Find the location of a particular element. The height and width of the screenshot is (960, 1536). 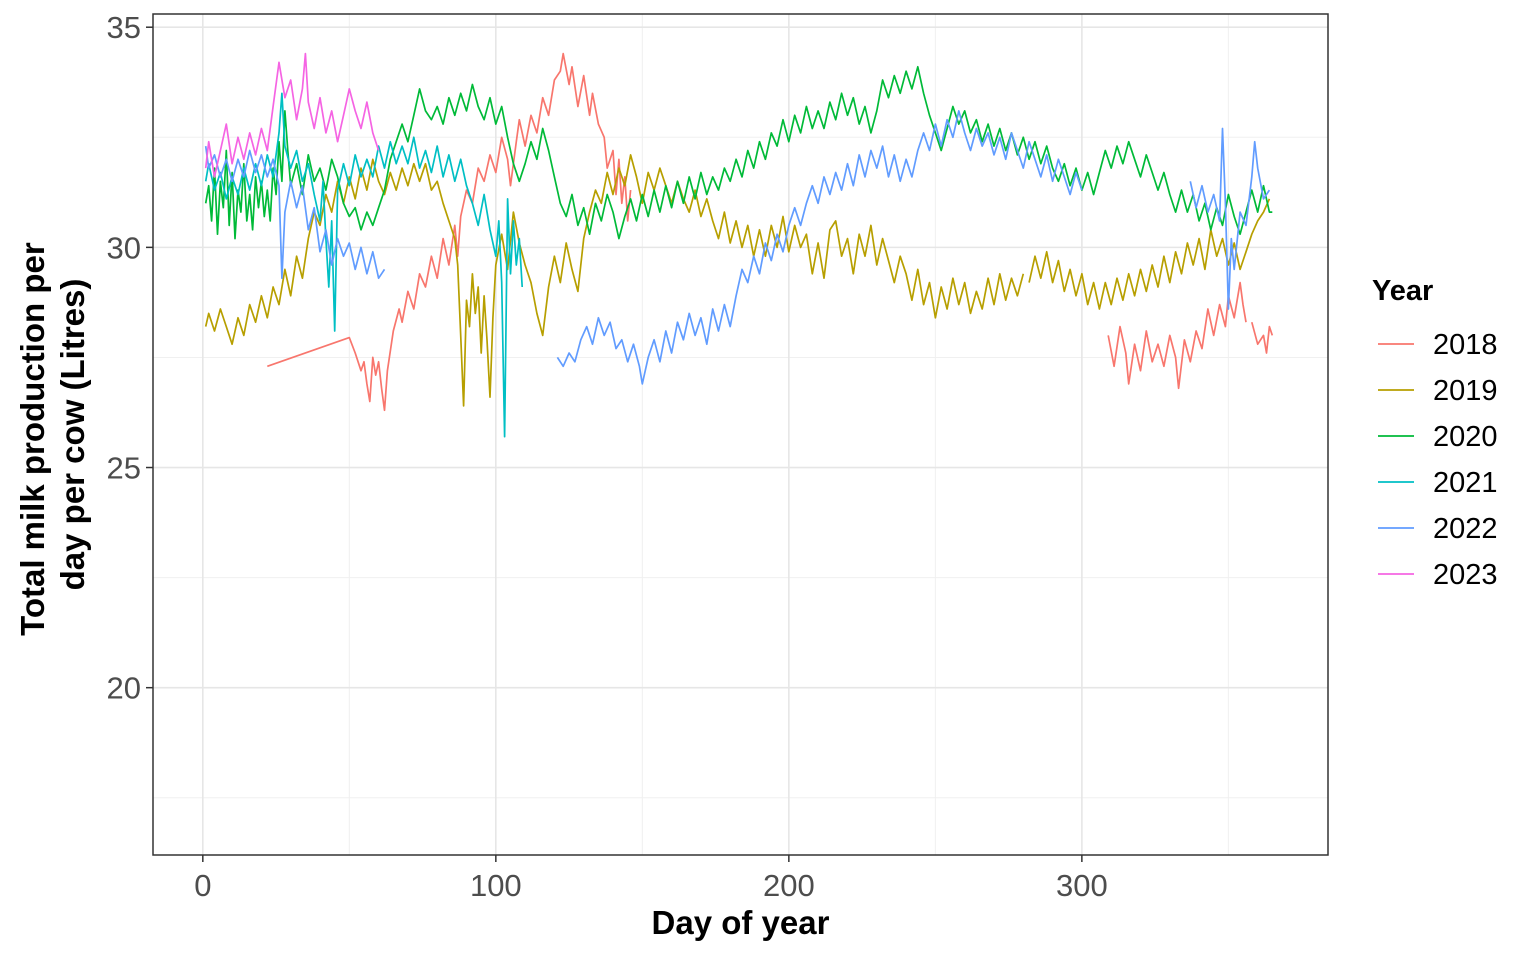

legend: Year 2018 2019 2020 2021 2022 2023 is located at coordinates (1435, 433).